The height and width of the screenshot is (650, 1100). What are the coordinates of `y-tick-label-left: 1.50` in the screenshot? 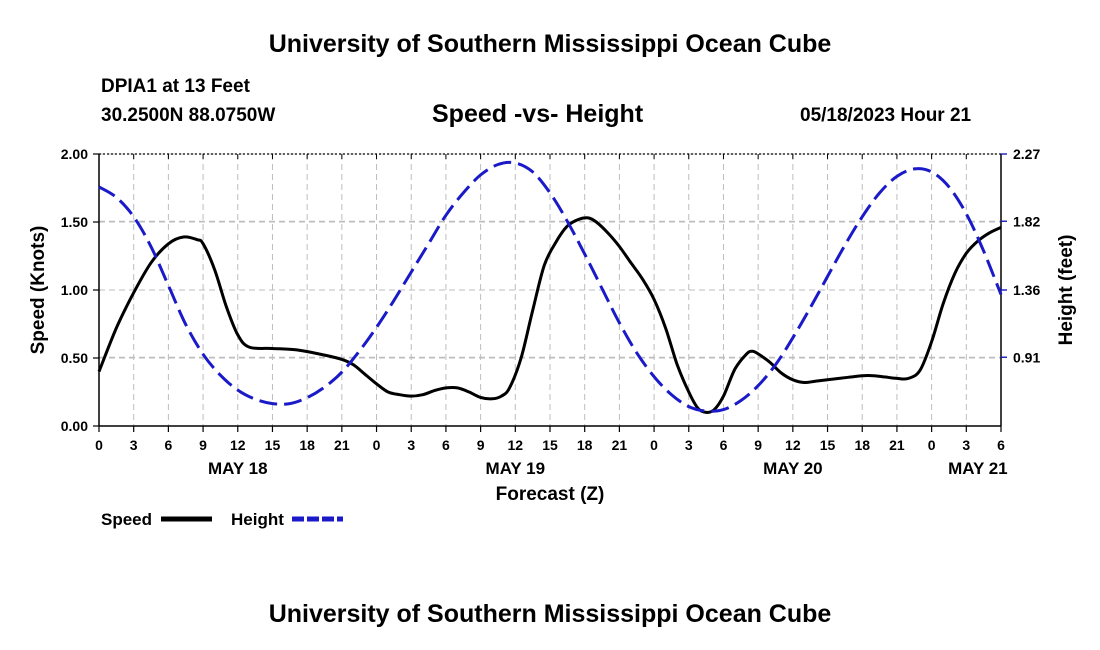 It's located at (74, 222).